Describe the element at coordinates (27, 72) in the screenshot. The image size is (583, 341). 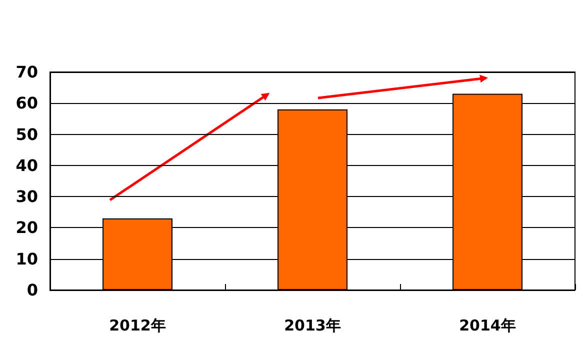
I see `y-tick-label: 70` at that location.